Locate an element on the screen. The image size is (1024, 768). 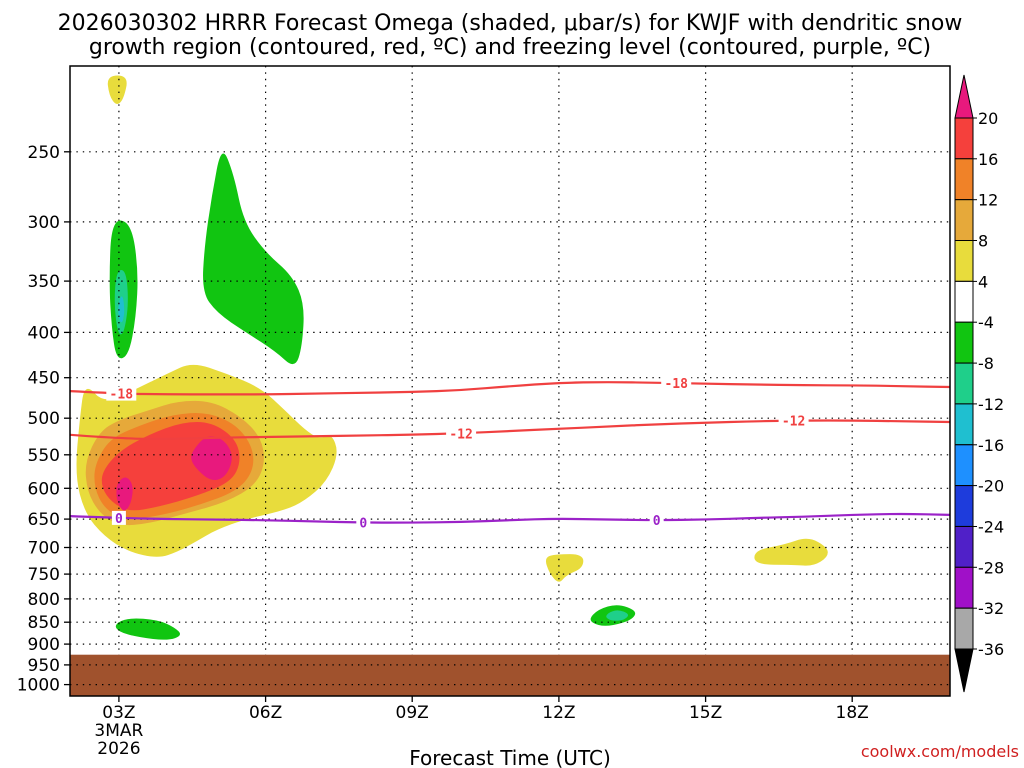
colorbar-label-10: -24 is located at coordinates (991, 527).